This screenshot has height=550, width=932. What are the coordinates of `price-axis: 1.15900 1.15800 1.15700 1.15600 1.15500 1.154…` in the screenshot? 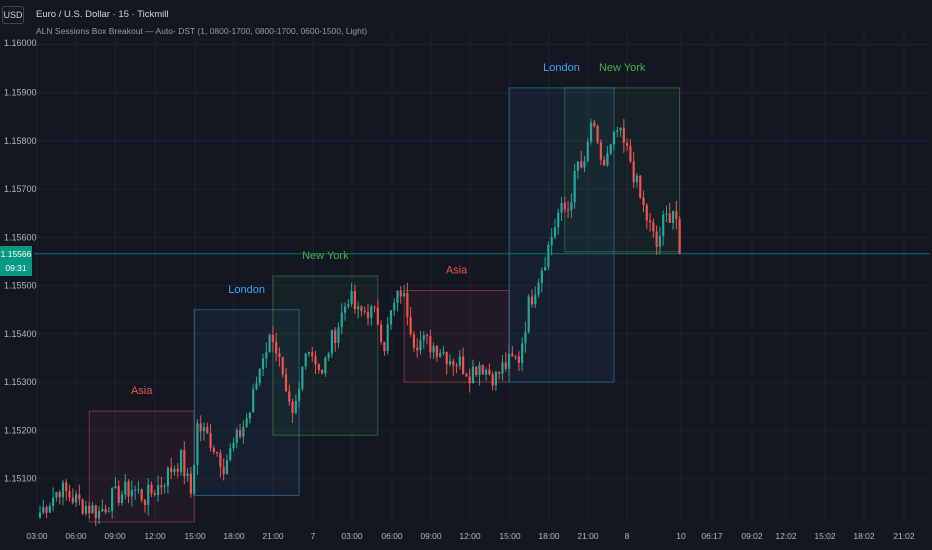 It's located at (20, 286).